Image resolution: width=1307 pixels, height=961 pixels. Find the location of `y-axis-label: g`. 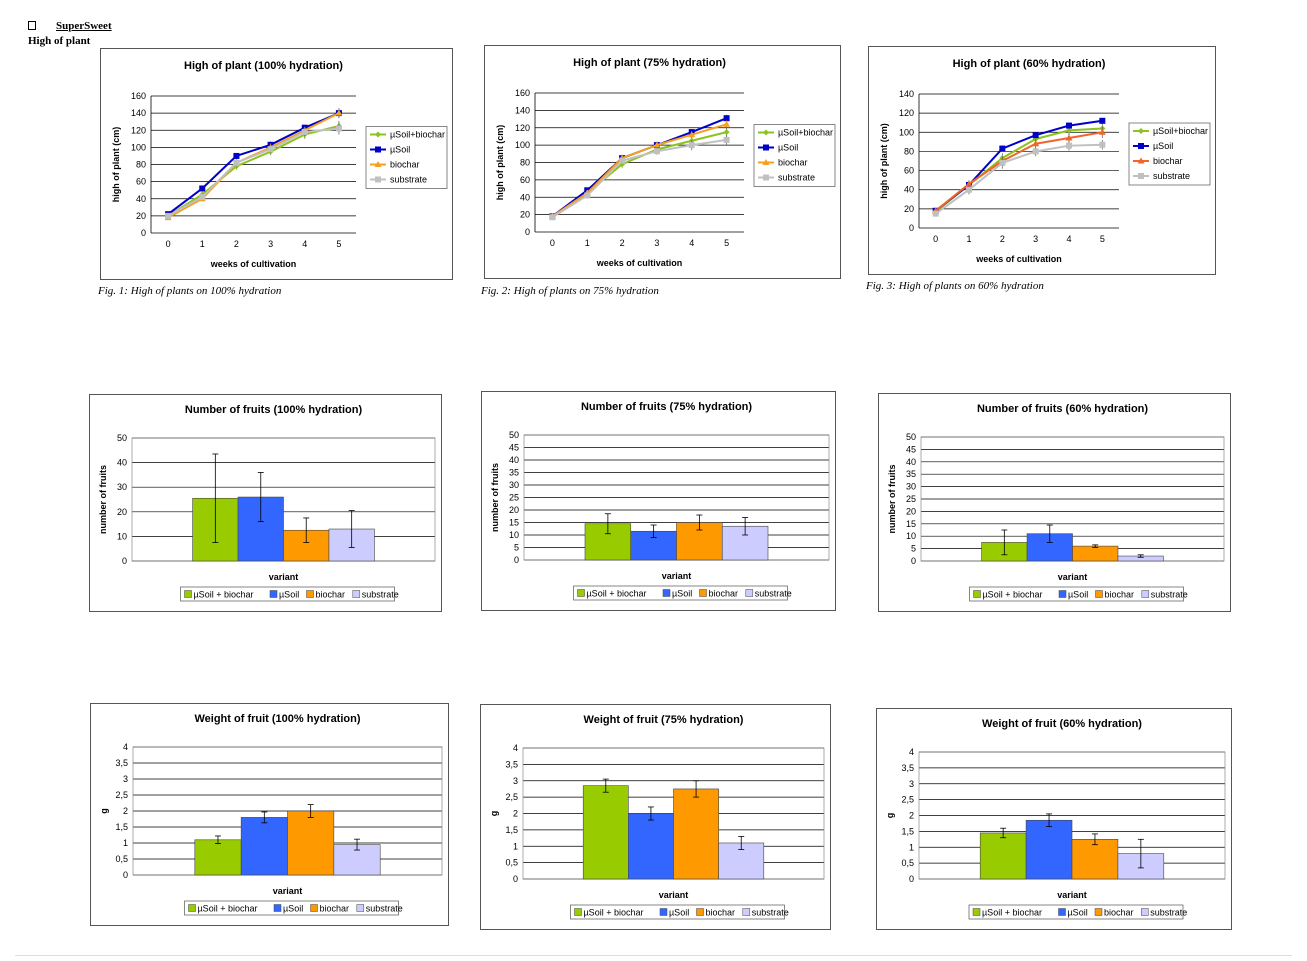

y-axis-label: g is located at coordinates (890, 816).